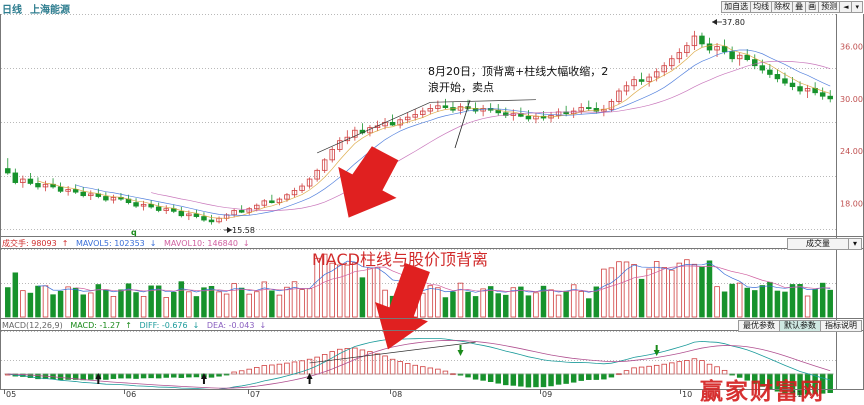  I want to click on volume-selector-label: 成交量, so click(817, 244).